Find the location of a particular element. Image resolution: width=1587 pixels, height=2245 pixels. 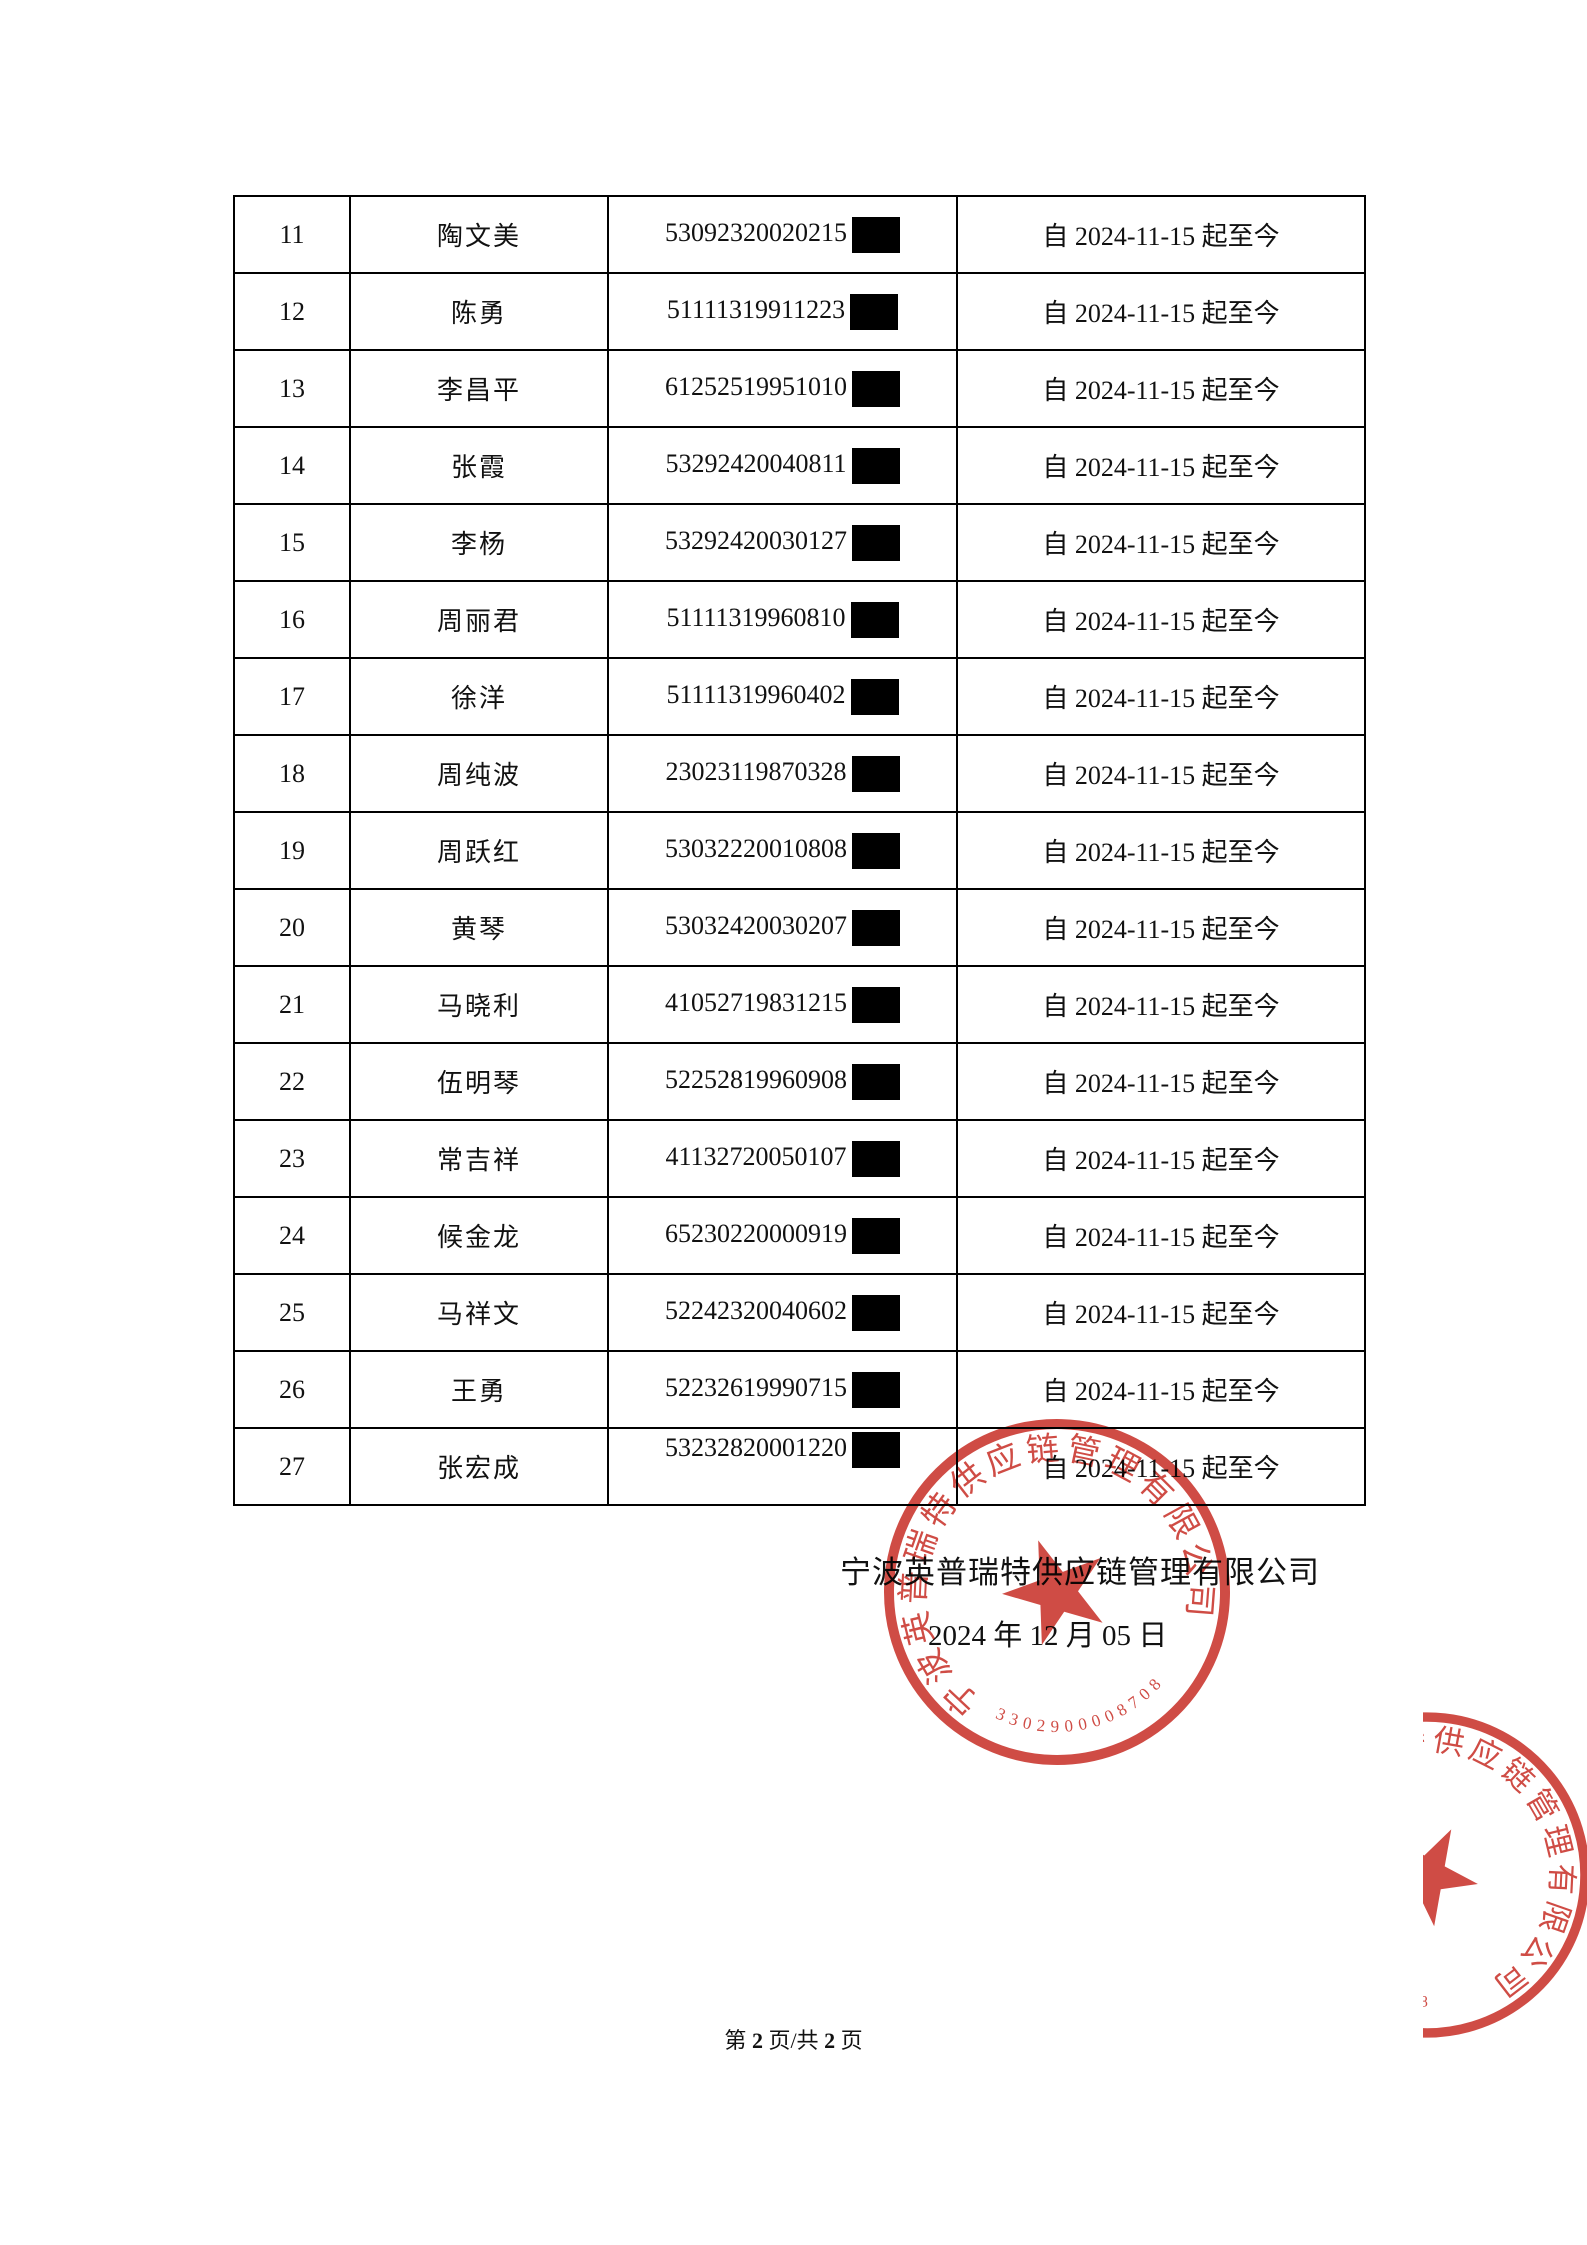

member-name: 张霞 is located at coordinates (478, 467).